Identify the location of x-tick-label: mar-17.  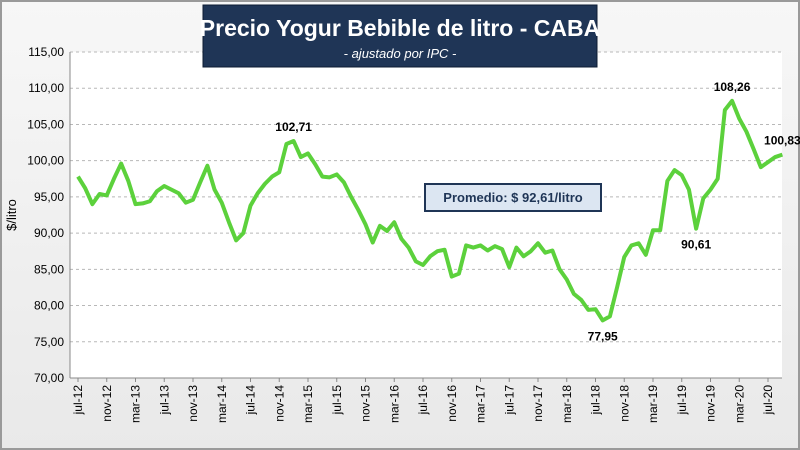
(481, 404).